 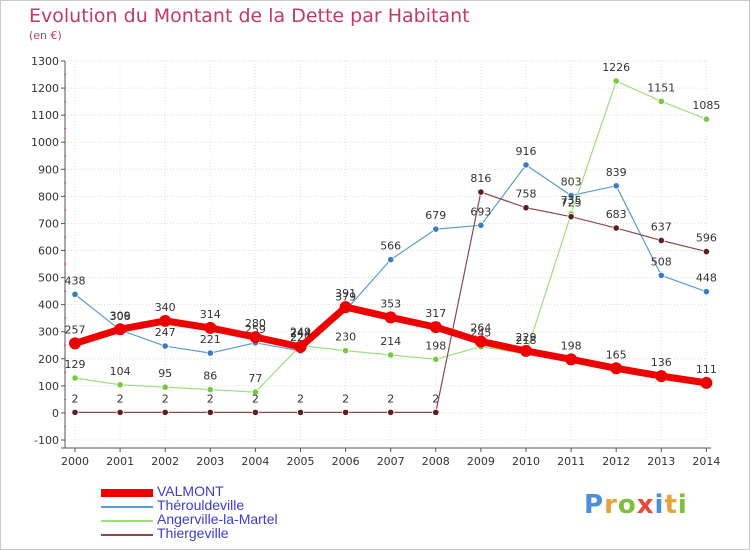 I want to click on x-tick-label: 2008, so click(x=436, y=461).